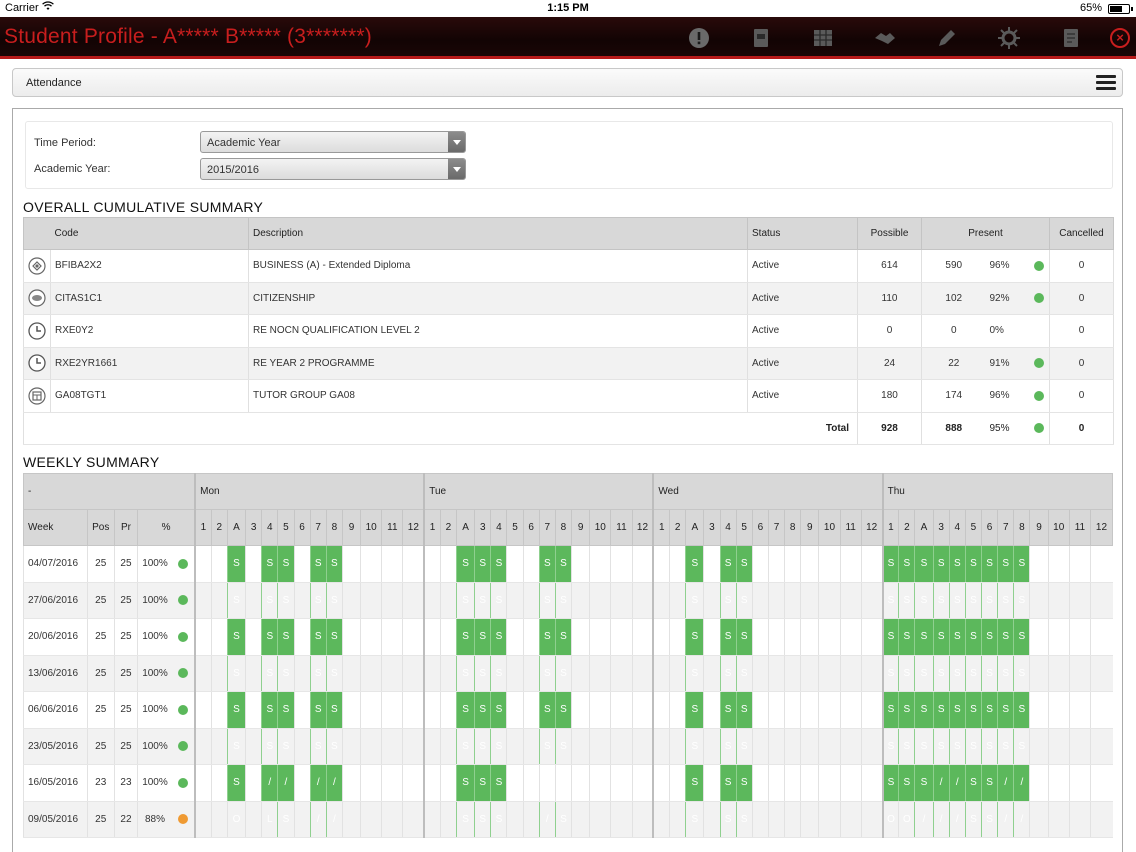 This screenshot has height=852, width=1136. I want to click on attendance-mark: O, so click(890, 819).